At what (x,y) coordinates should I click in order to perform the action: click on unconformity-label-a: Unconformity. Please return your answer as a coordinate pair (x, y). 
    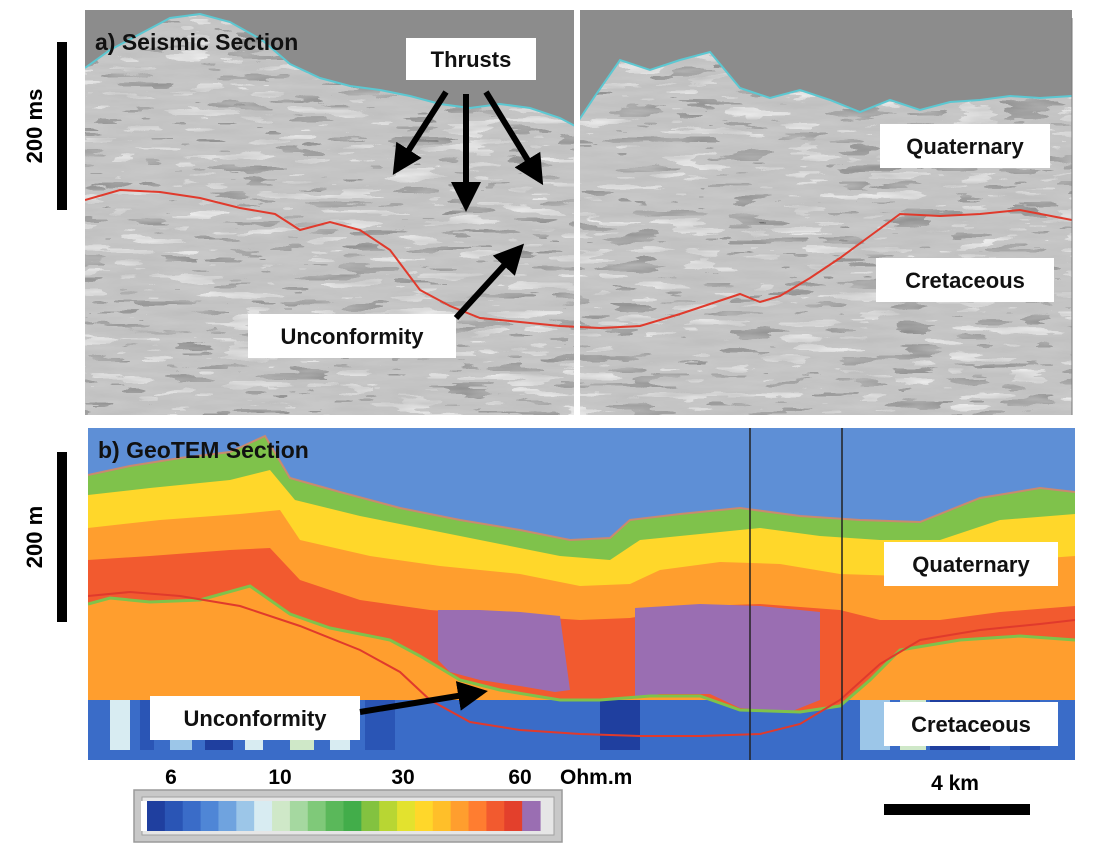
    Looking at the image, I should click on (353, 336).